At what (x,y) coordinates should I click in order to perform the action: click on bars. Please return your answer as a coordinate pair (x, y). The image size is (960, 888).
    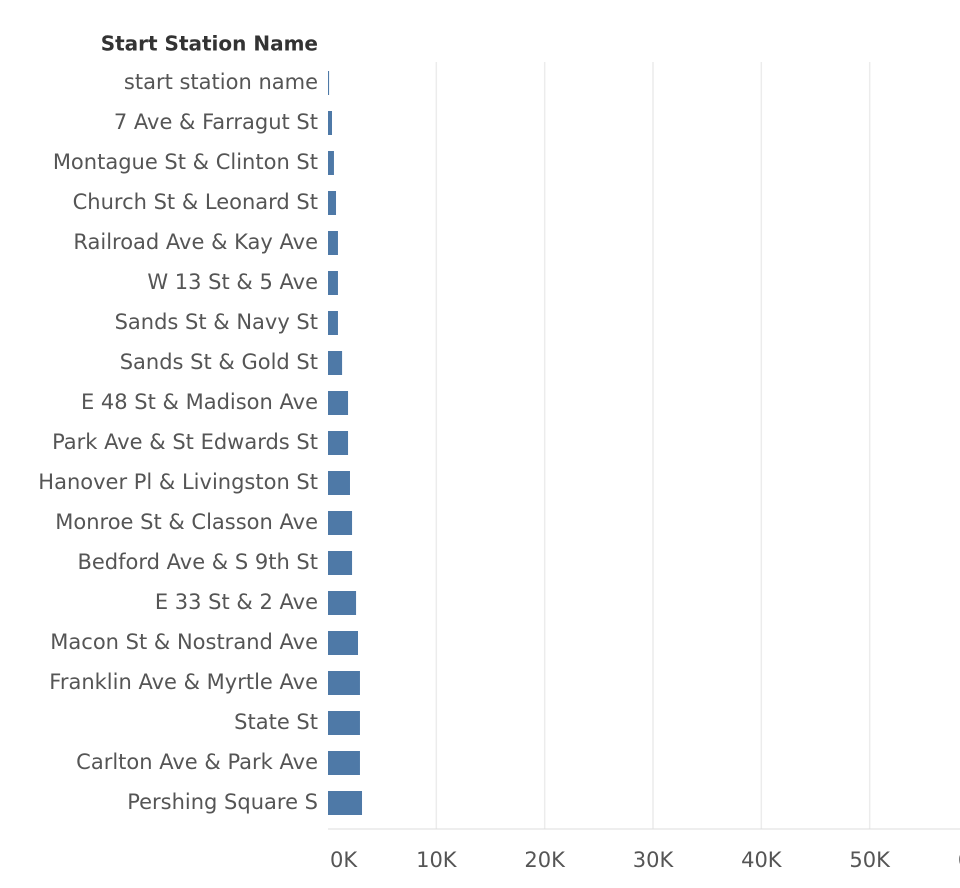
    Looking at the image, I should click on (345, 443).